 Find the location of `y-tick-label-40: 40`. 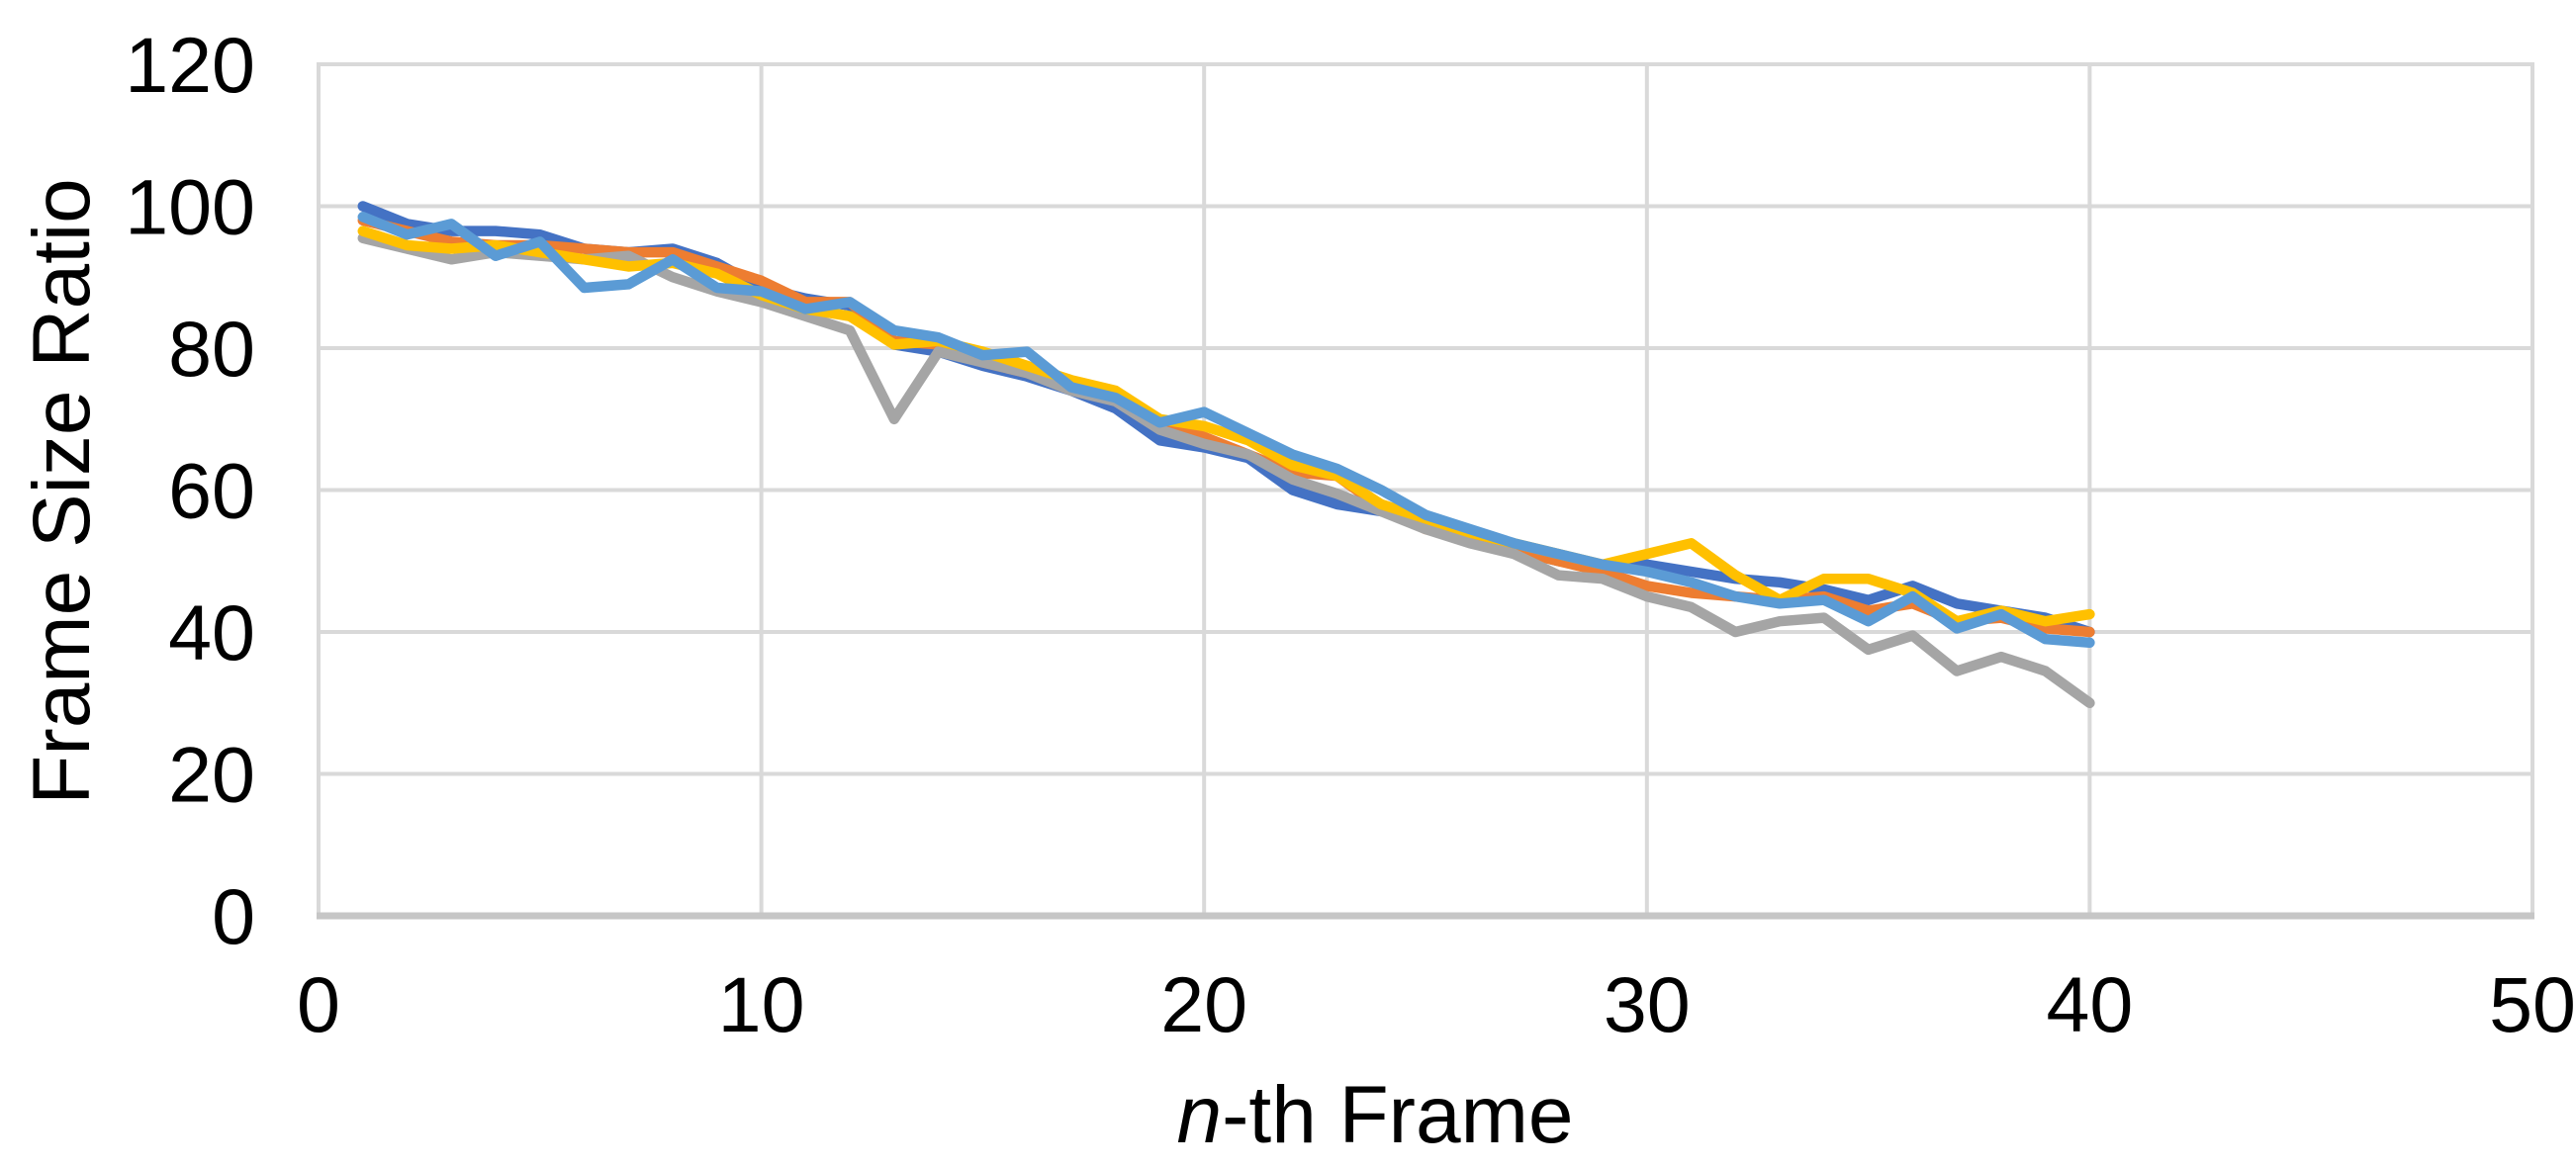

y-tick-label-40: 40 is located at coordinates (212, 632).